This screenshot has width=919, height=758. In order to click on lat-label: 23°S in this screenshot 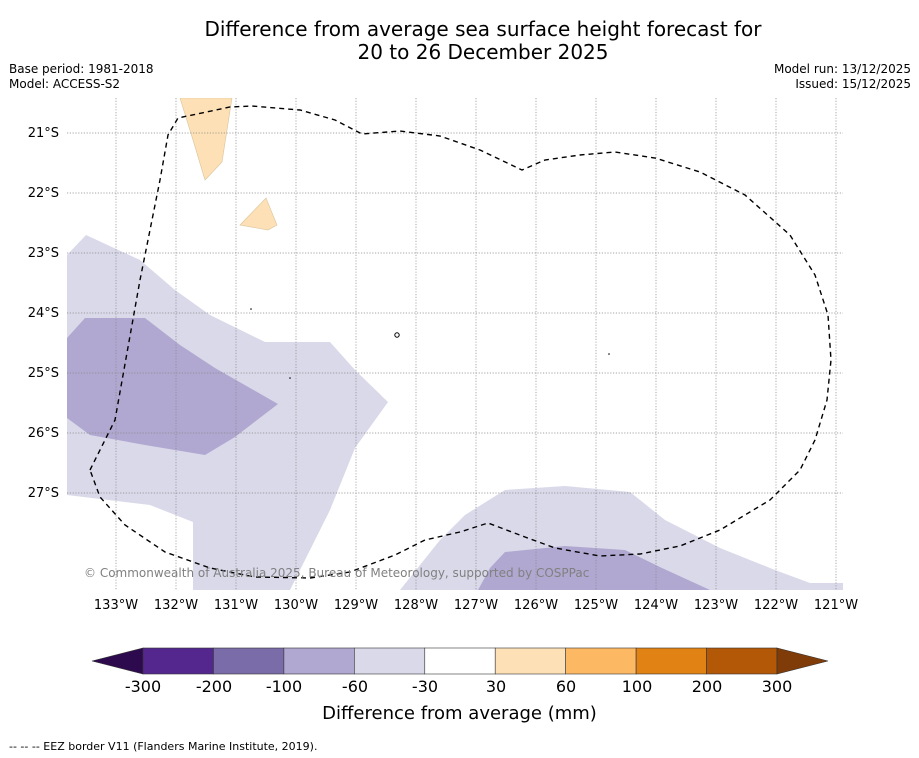, I will do `click(43, 253)`.